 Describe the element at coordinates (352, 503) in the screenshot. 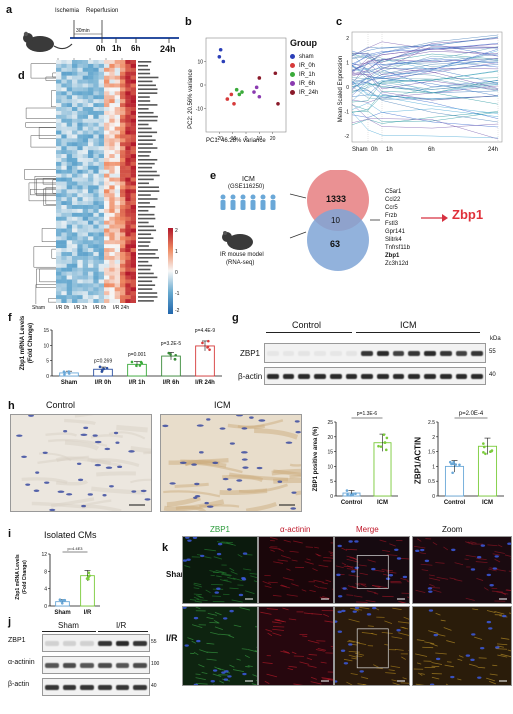

I see `x-tick-label: Control` at that location.